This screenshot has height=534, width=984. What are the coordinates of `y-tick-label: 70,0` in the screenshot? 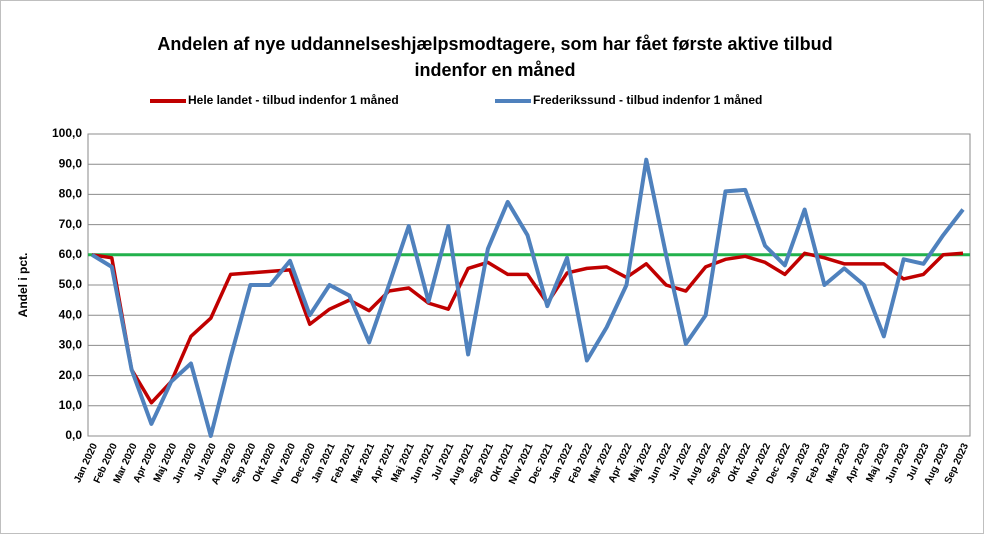 It's located at (71, 224).